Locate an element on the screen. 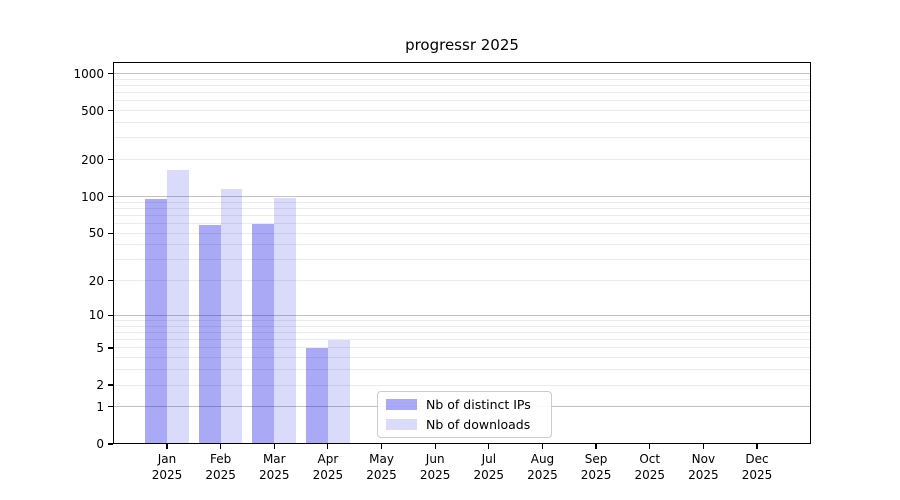 This screenshot has width=900, height=500. y-tick-label-5: 5 is located at coordinates (100, 347).